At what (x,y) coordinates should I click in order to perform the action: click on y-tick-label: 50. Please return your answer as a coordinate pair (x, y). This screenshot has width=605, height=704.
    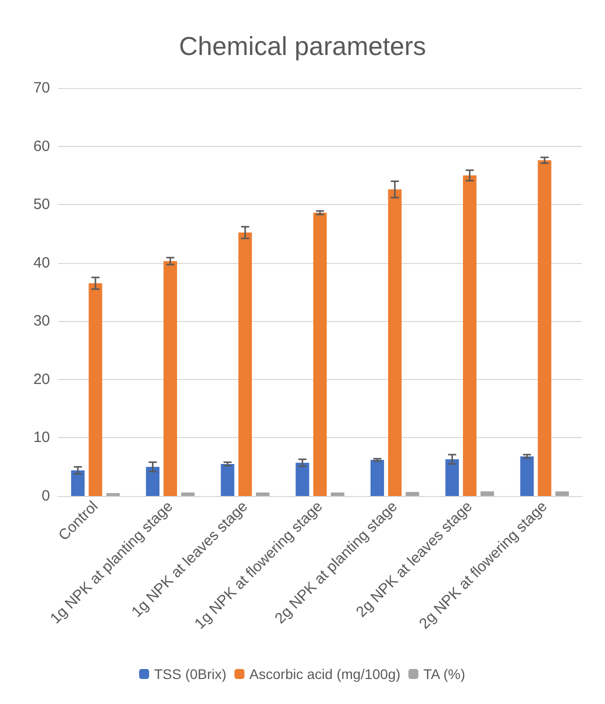
    Looking at the image, I should click on (41, 205).